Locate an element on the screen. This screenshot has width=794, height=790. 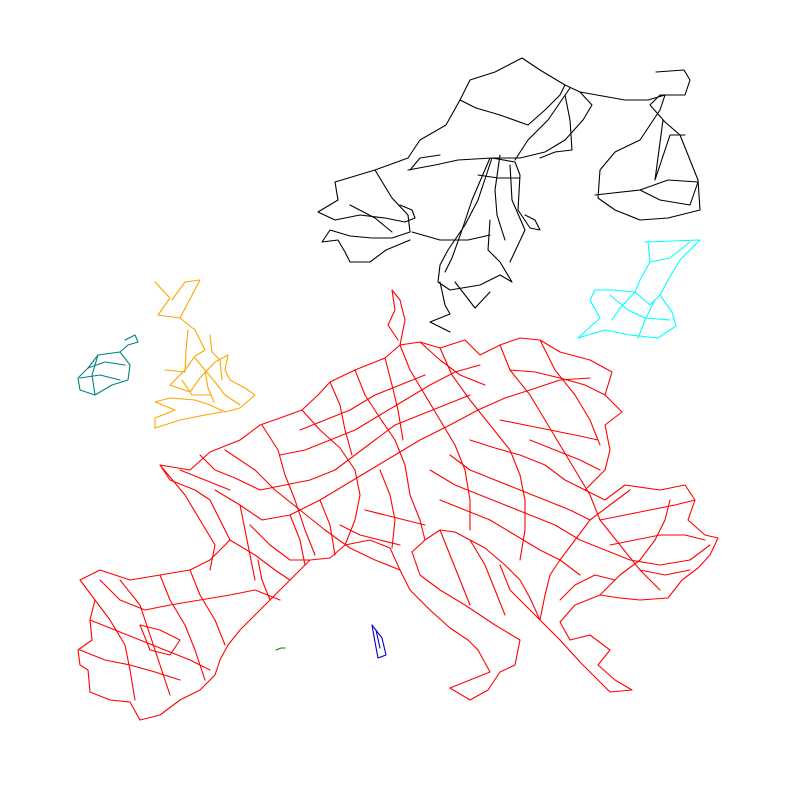
grid-ireland is located at coordinates (108, 365).